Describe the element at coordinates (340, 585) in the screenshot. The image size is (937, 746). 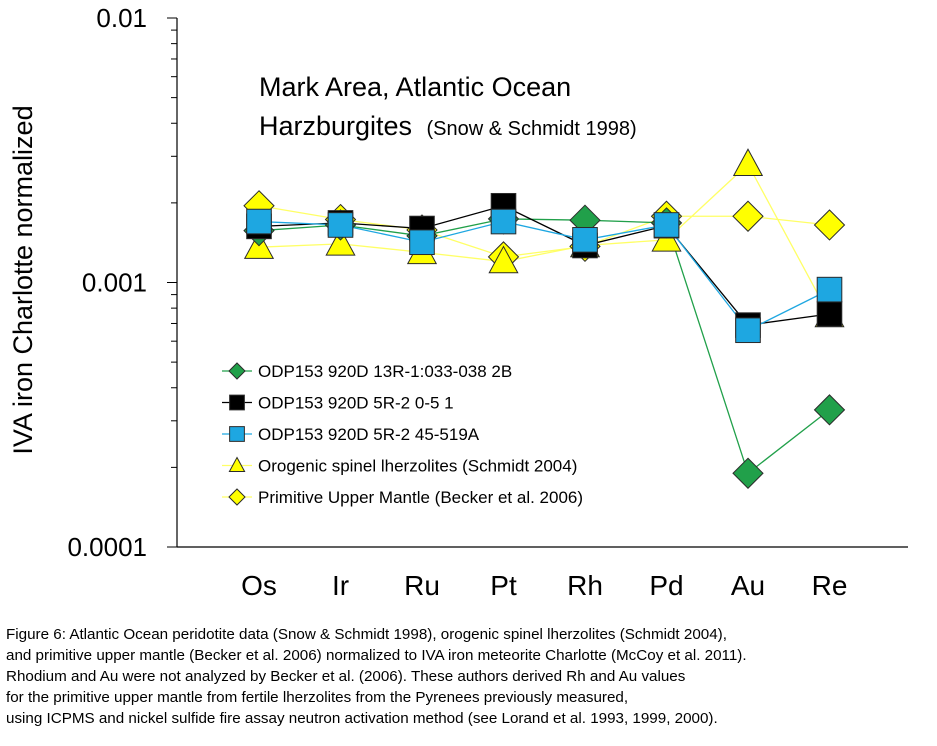
I see `x-tick-label-ir: Ir` at that location.